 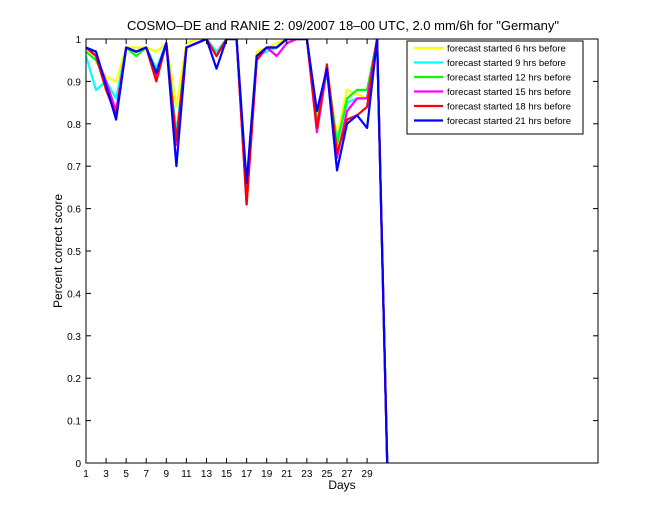 What do you see at coordinates (267, 474) in the screenshot?
I see `x-tick-label: 19` at bounding box center [267, 474].